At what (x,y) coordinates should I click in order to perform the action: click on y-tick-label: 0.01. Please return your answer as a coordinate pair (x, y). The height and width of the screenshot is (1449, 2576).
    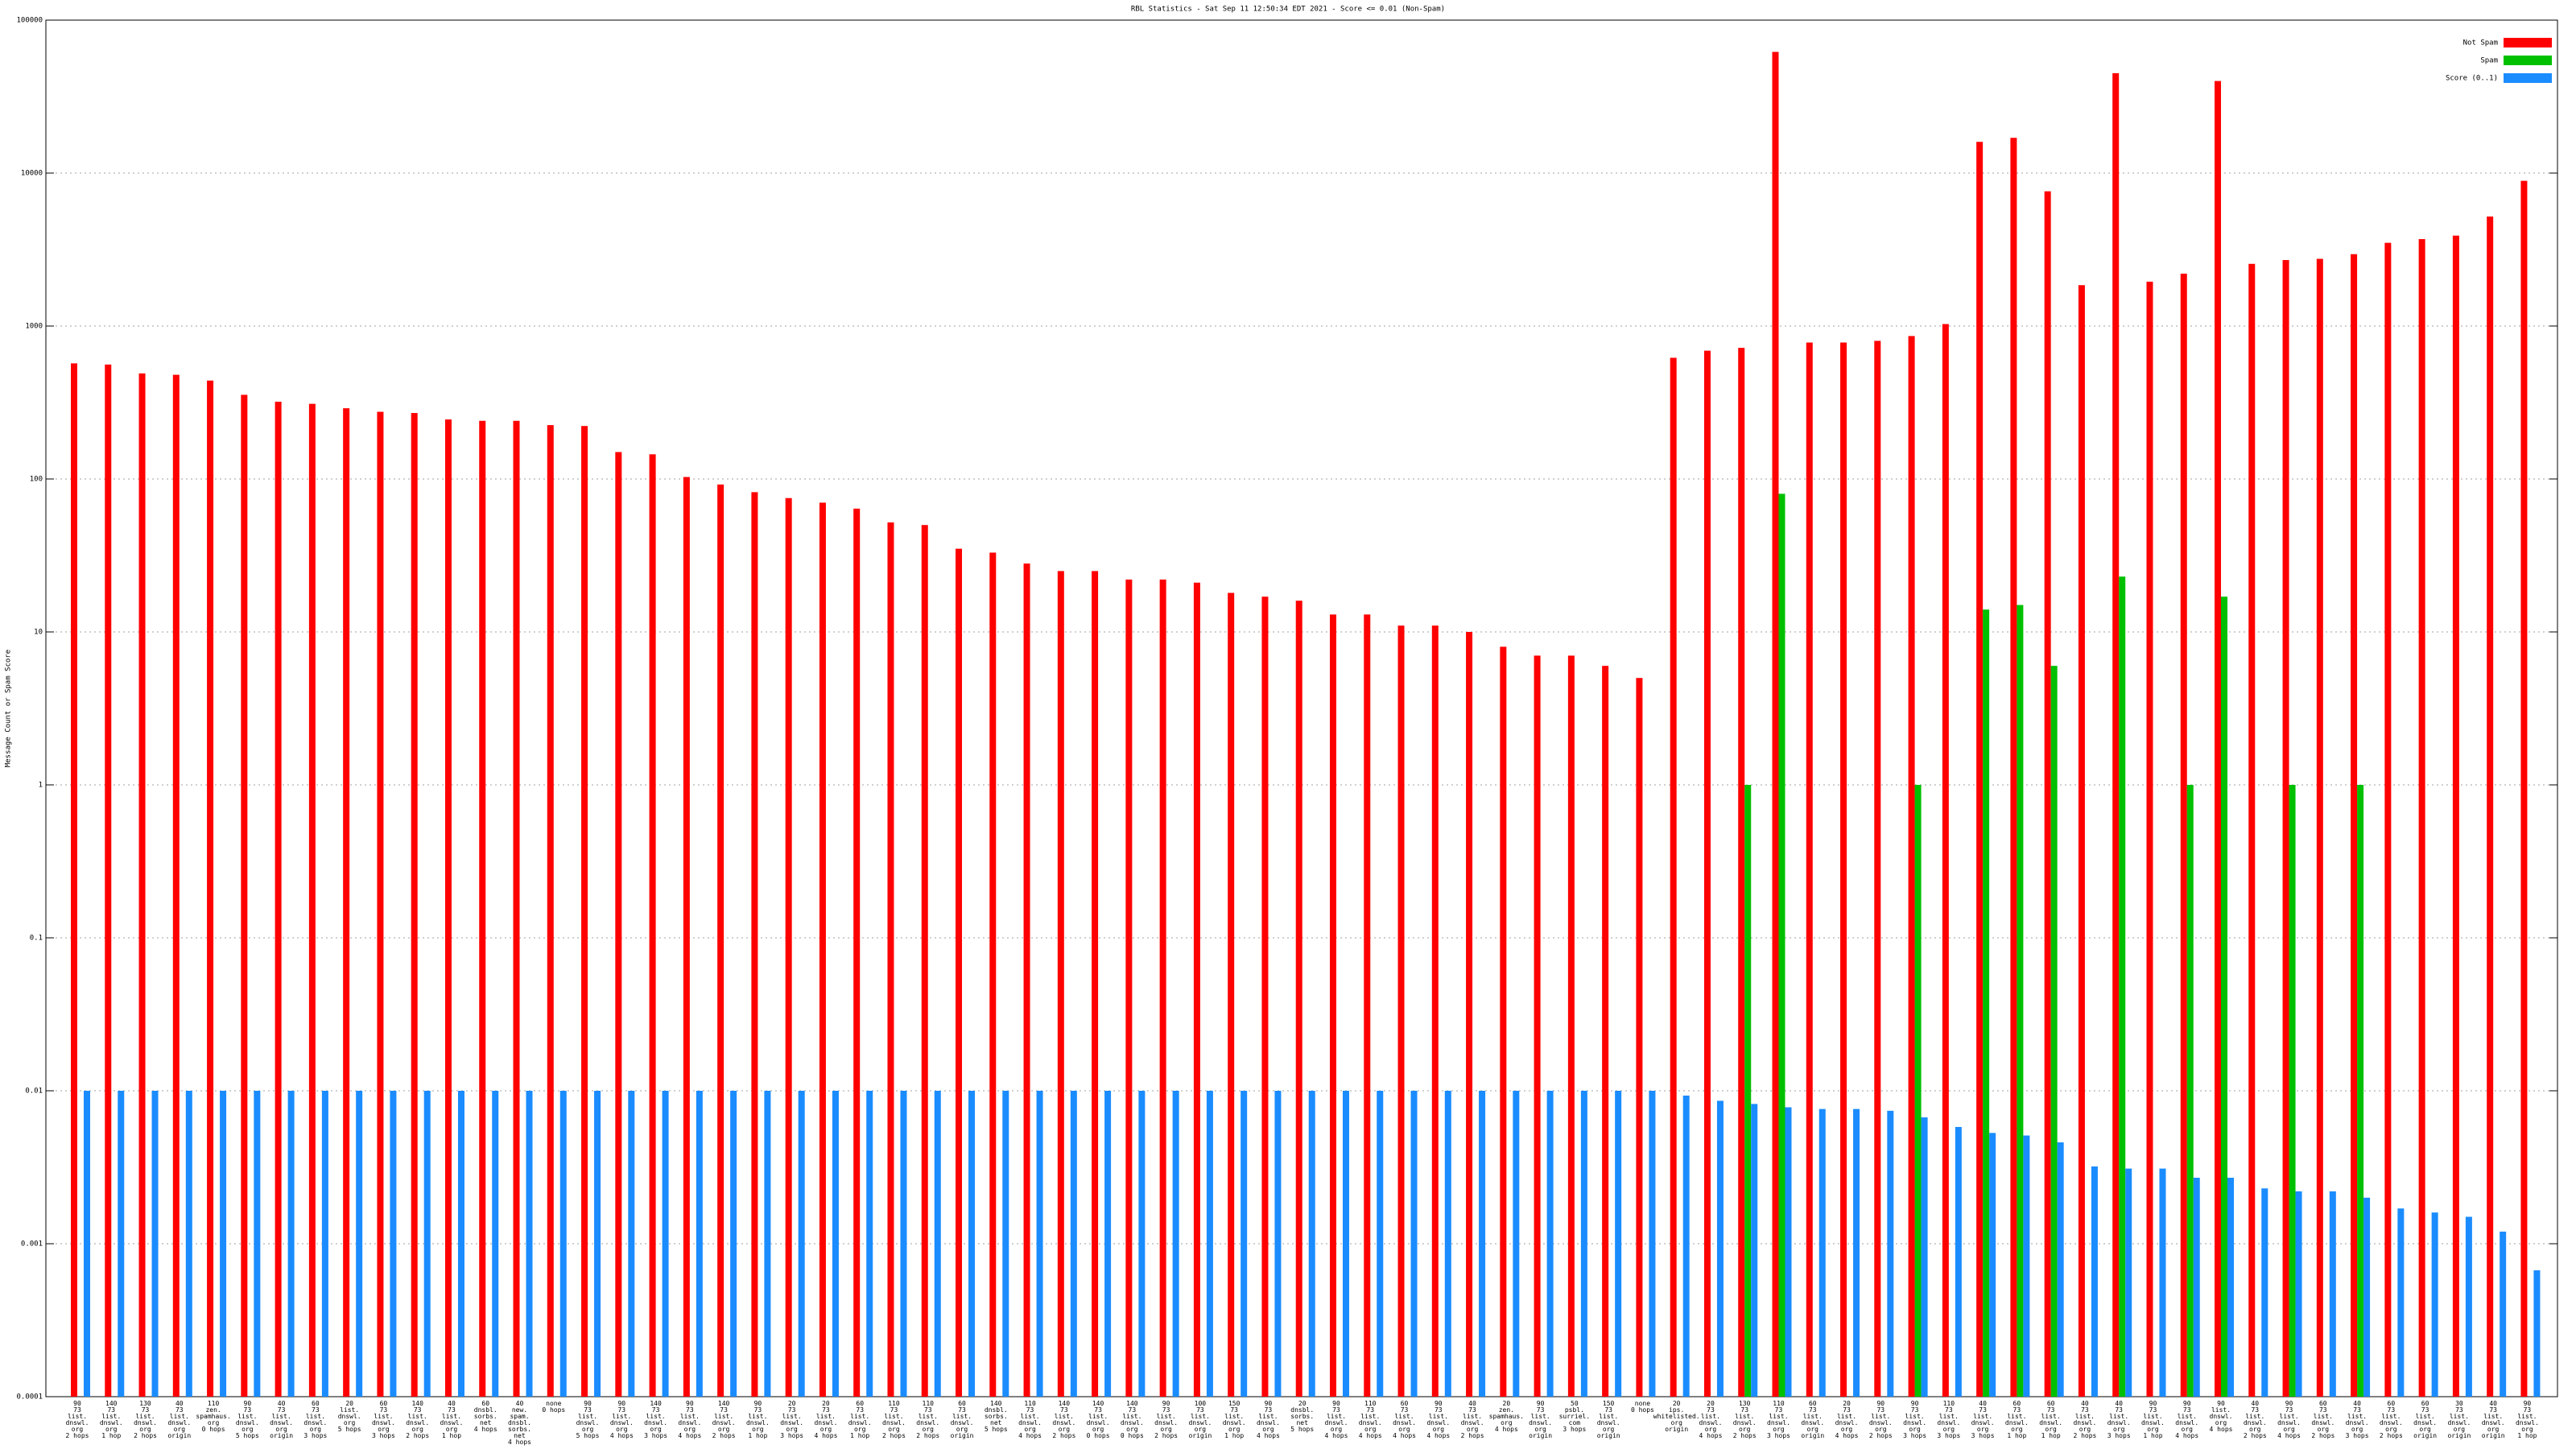
    Looking at the image, I should click on (34, 1092).